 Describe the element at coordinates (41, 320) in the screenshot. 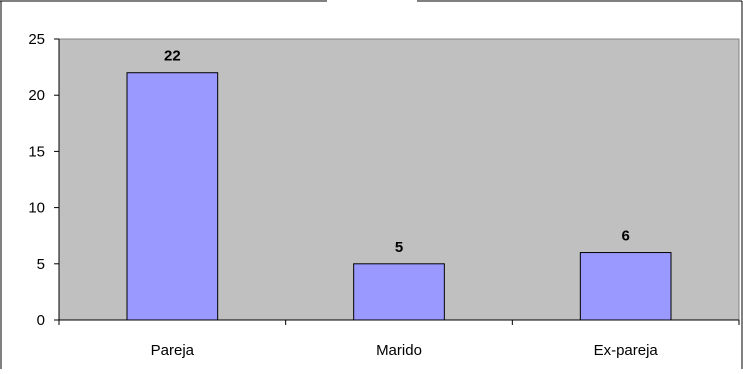

I see `y-tick-label-0: 0` at that location.